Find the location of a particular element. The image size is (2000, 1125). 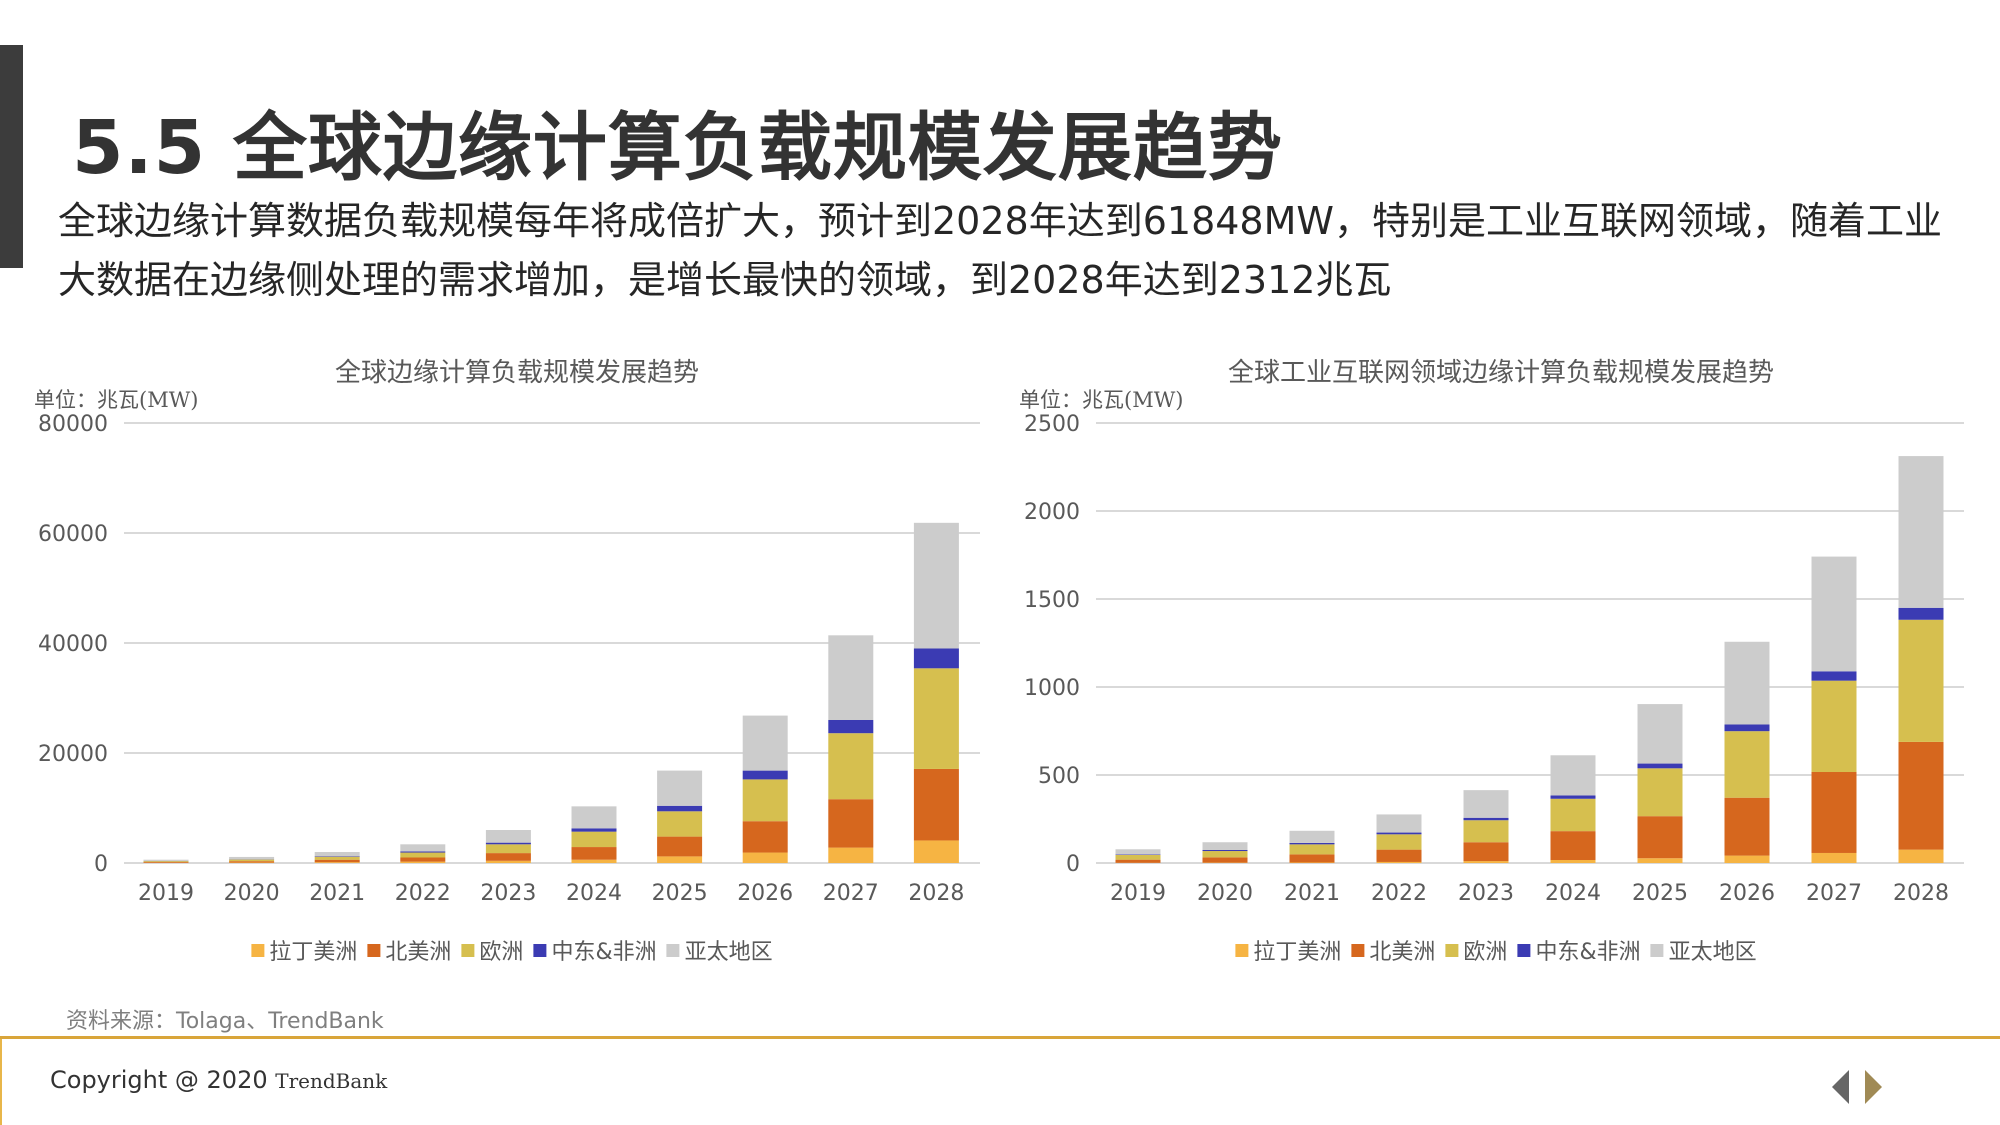

y-tick-label: 500 is located at coordinates (1059, 776).